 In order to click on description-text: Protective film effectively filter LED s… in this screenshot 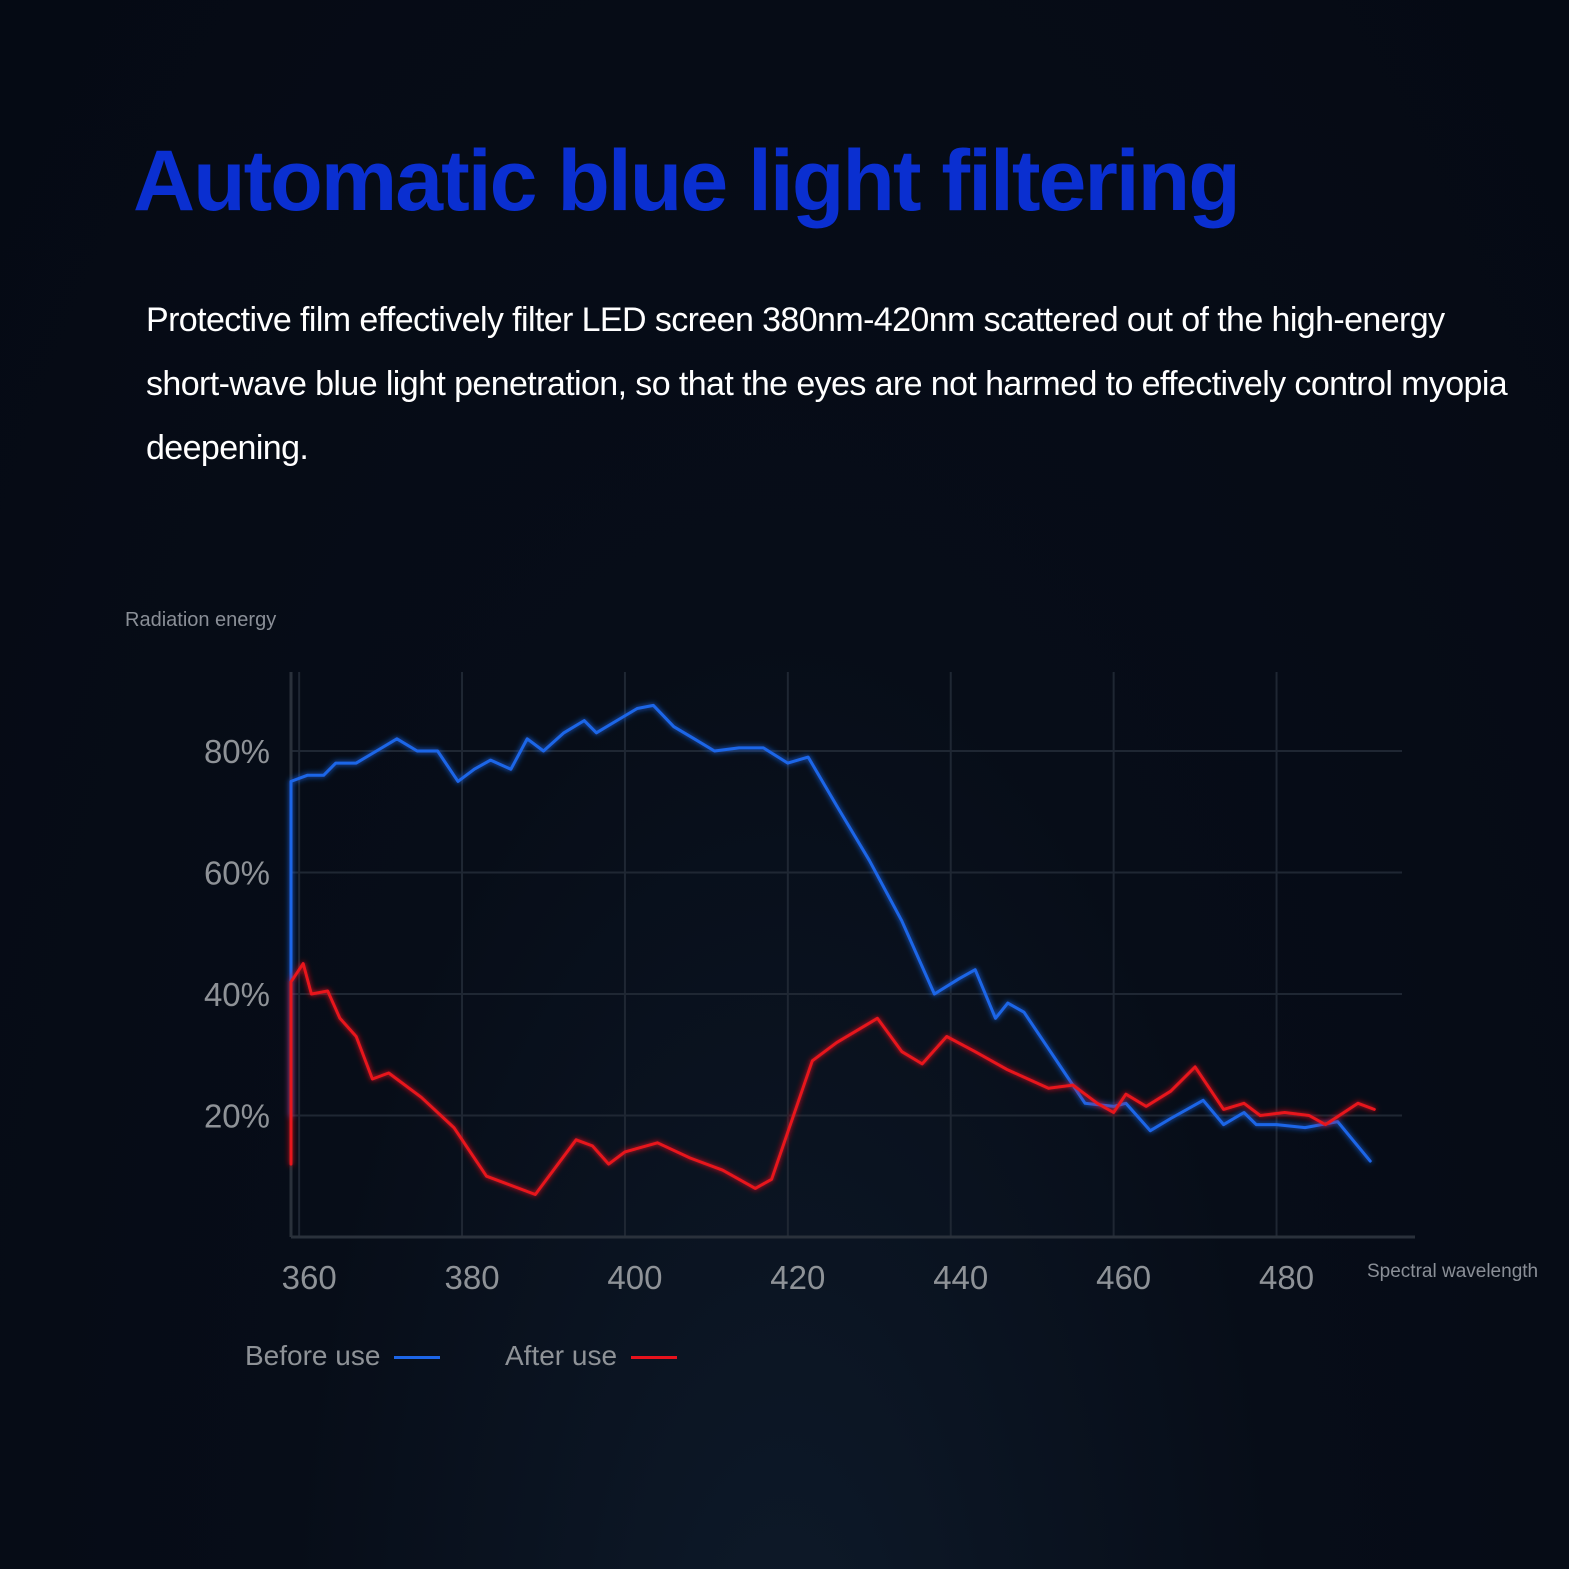, I will do `click(827, 384)`.